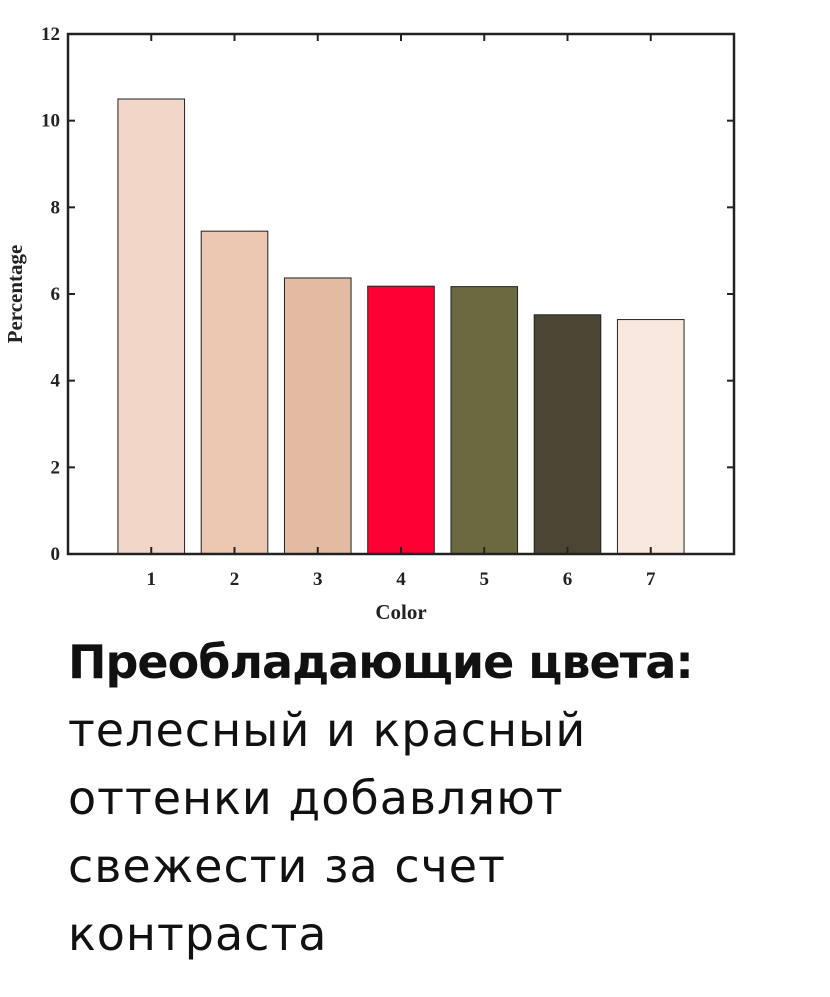 This screenshot has width=830, height=997. I want to click on x-tick-label: 4, so click(401, 579).